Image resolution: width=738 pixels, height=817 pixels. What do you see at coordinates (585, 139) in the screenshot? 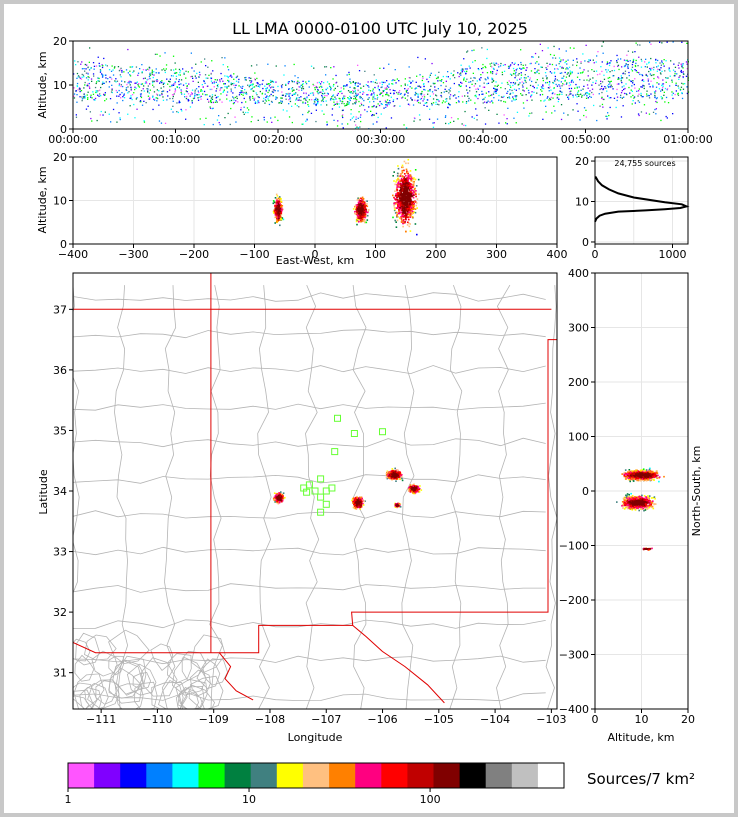
I see `x-tick-label: 00:50:00` at bounding box center [585, 139].